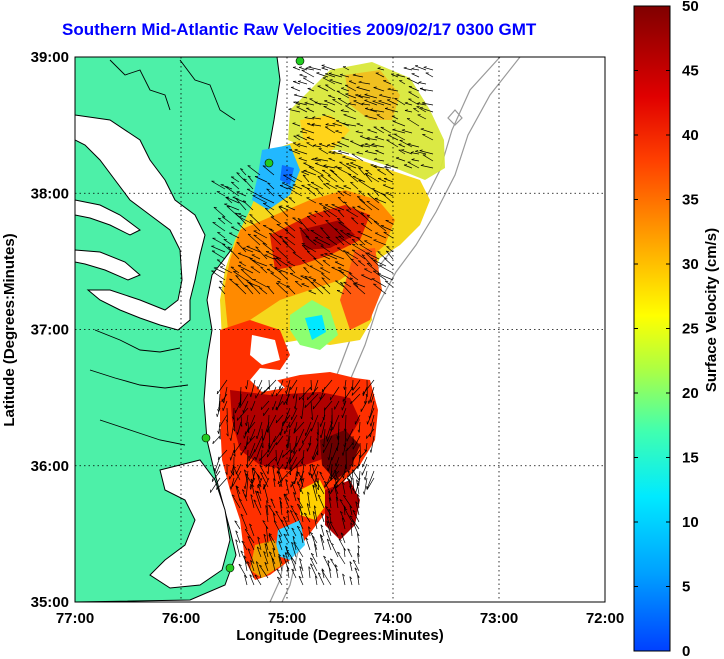 The width and height of the screenshot is (724, 659). What do you see at coordinates (690, 71) in the screenshot?
I see `colorbar-tick-label: 45` at bounding box center [690, 71].